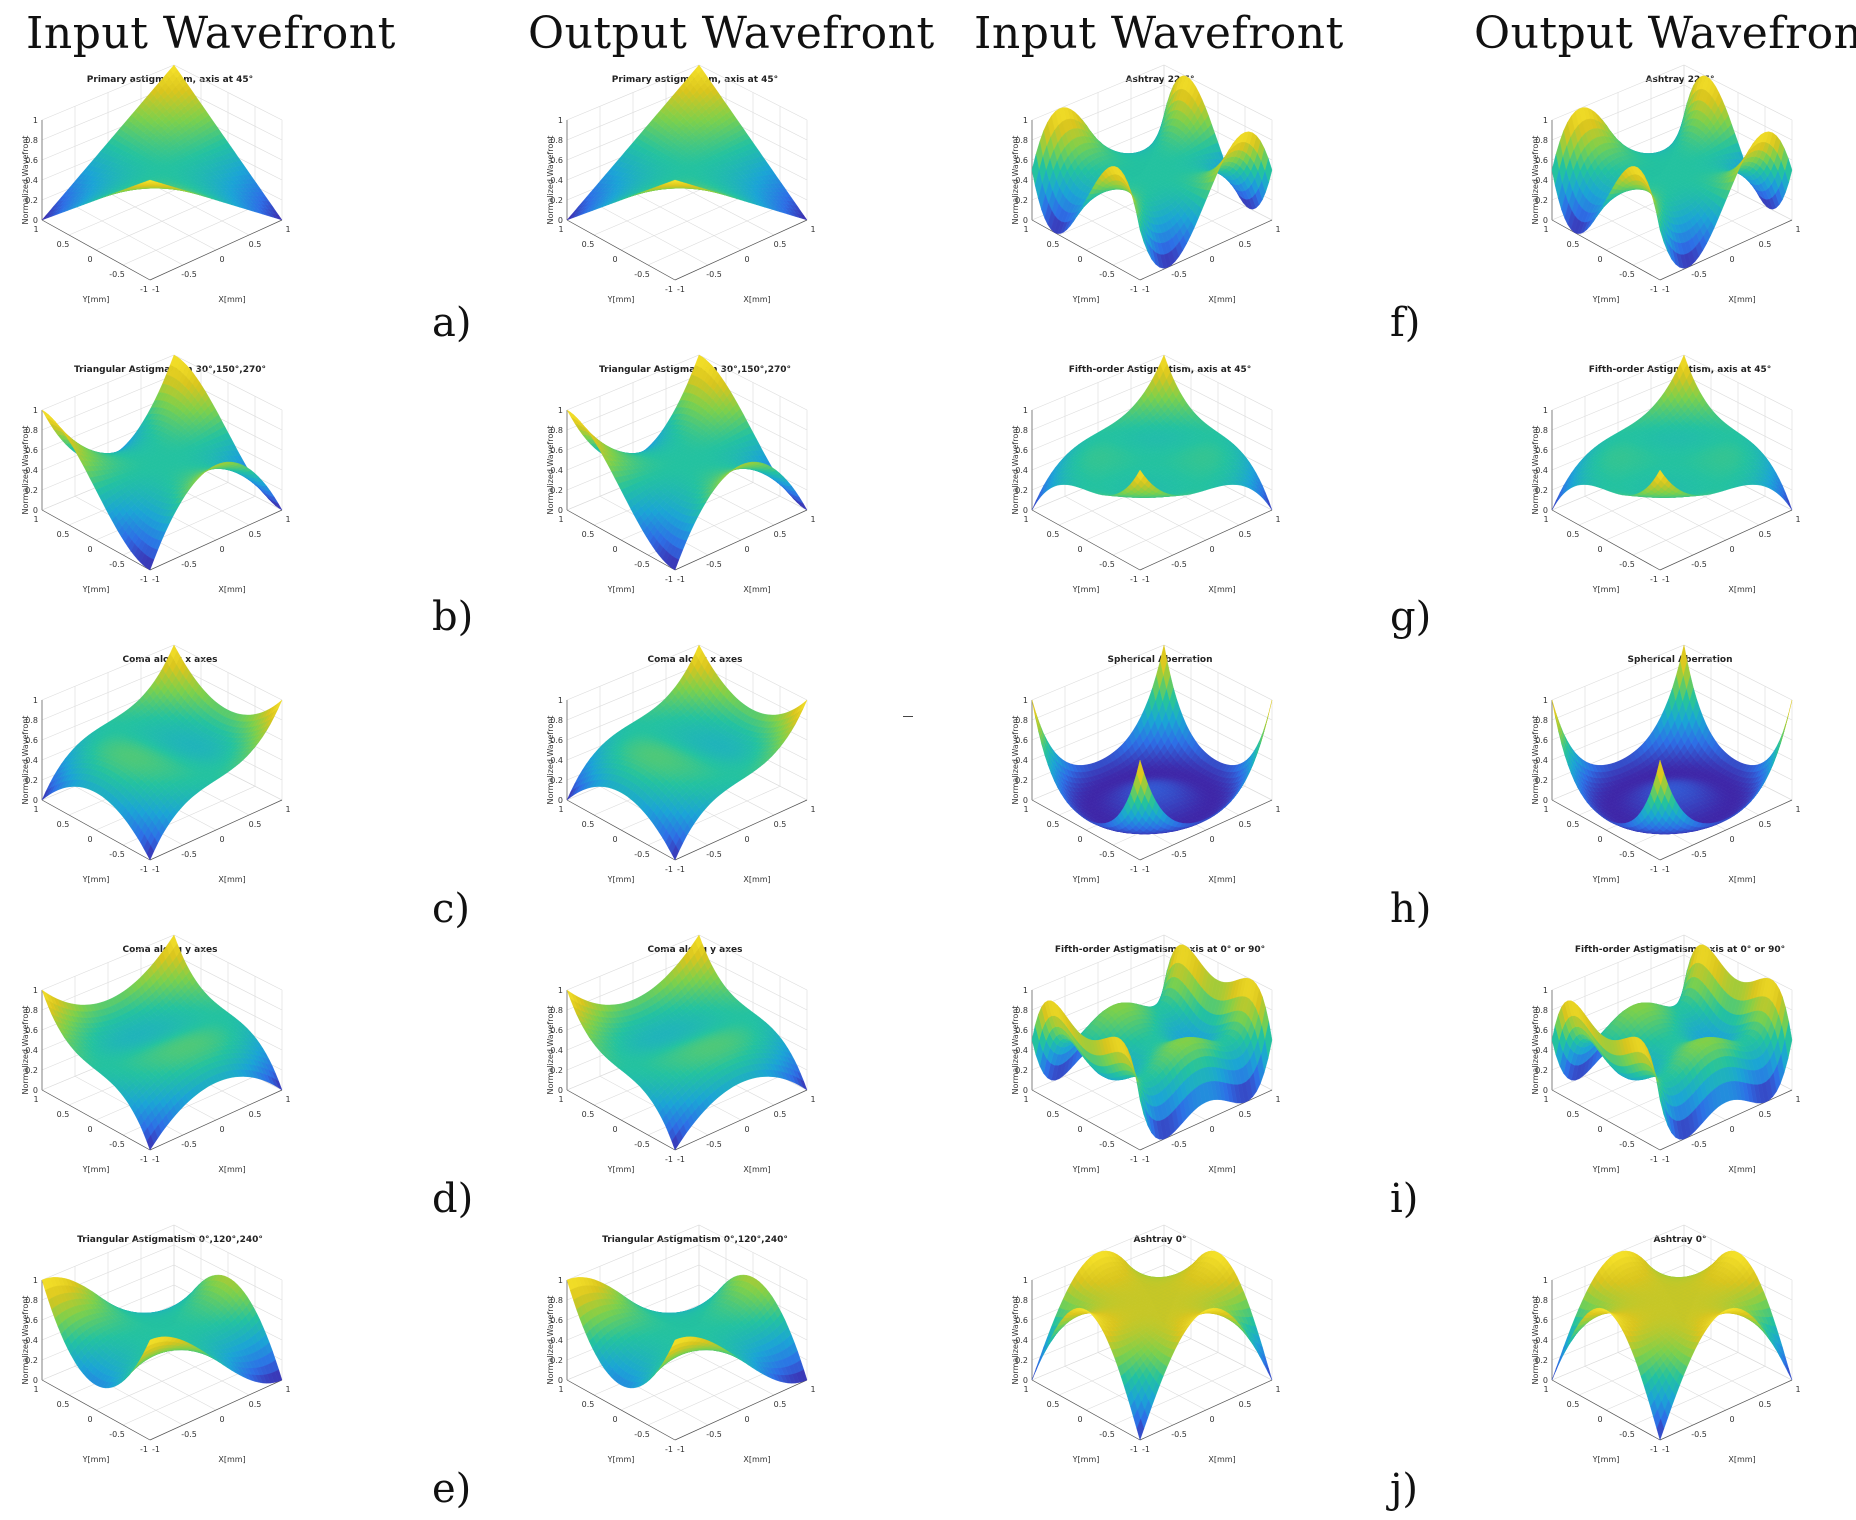  Describe the element at coordinates (211, 33) in the screenshot. I see `column-header-input-left: Input Wavefront` at that location.